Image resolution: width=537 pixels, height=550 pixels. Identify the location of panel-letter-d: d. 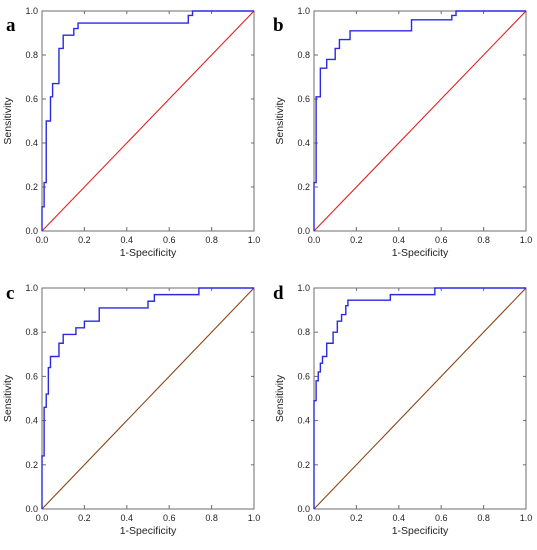
(278, 293).